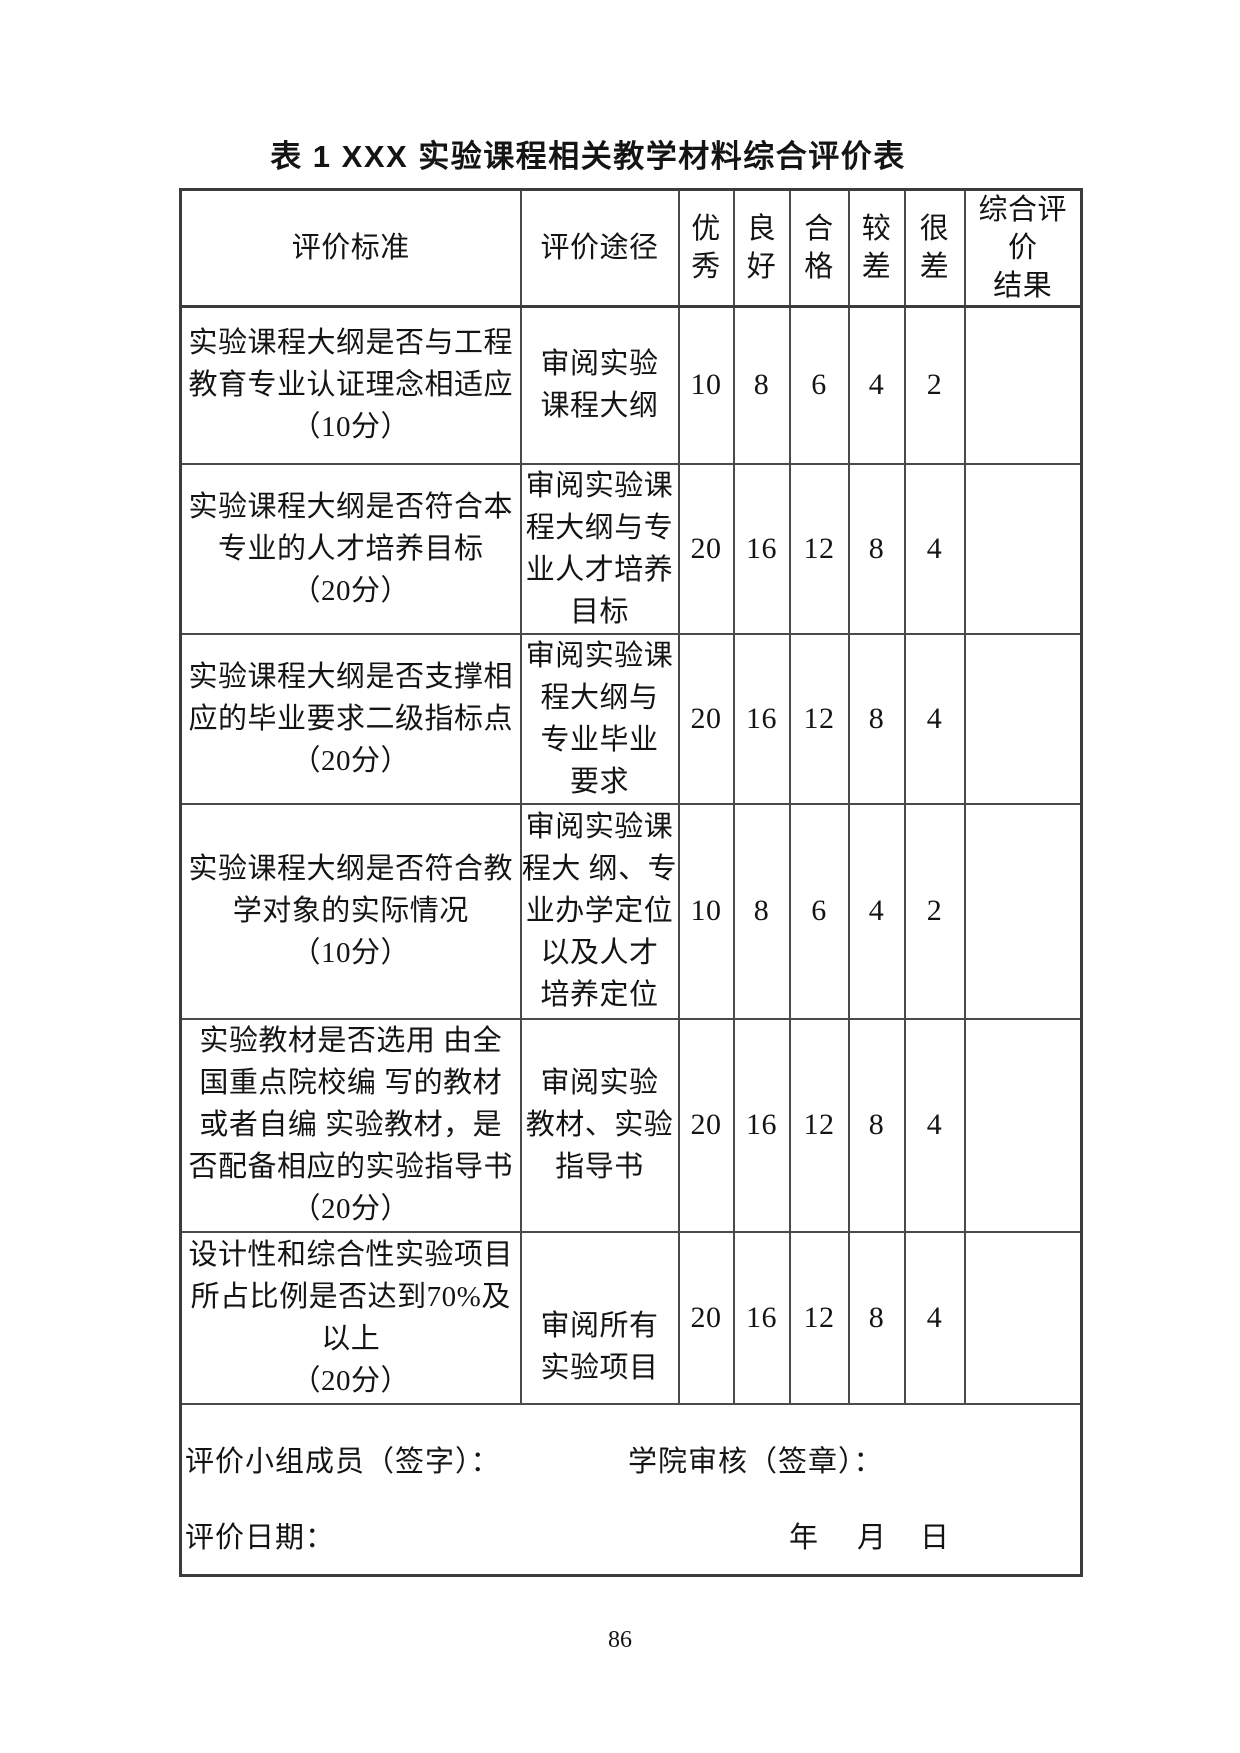 Image resolution: width=1240 pixels, height=1753 pixels. Describe the element at coordinates (350, 548) in the screenshot. I see `criteria-cell: 实验课程大纲是否符合本 专业的人才培养目标 （20分）` at that location.